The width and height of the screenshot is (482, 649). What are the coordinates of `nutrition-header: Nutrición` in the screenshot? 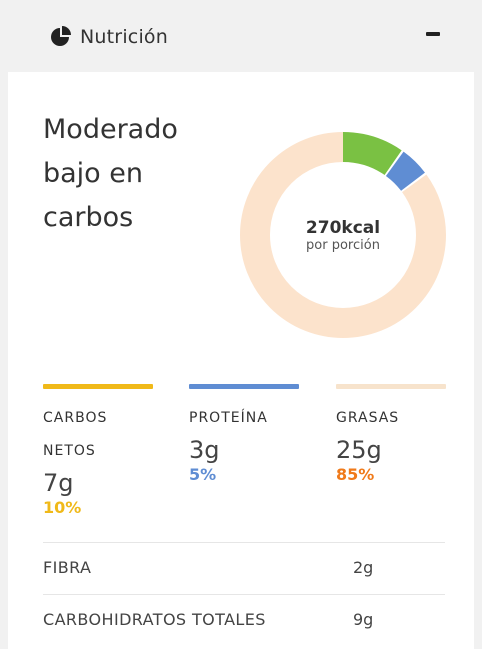 It's located at (241, 36).